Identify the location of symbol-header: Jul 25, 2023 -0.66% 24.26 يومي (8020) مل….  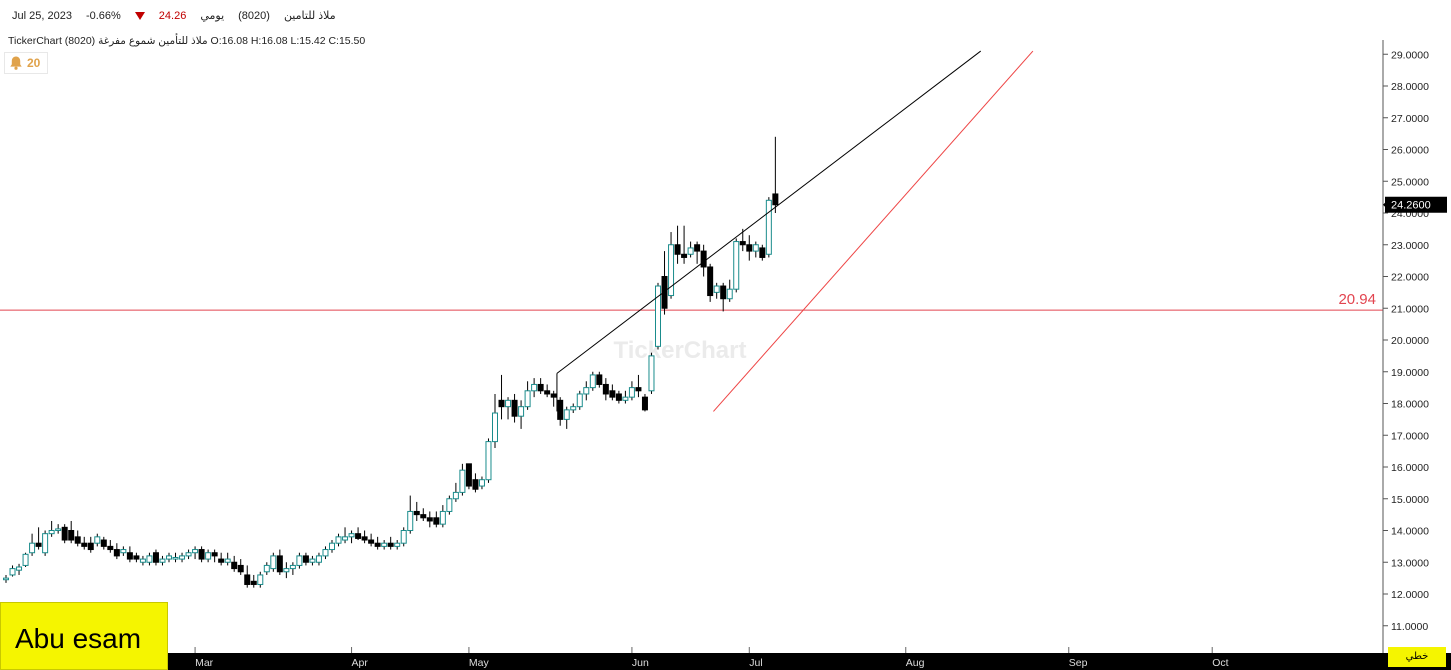
(174, 16).